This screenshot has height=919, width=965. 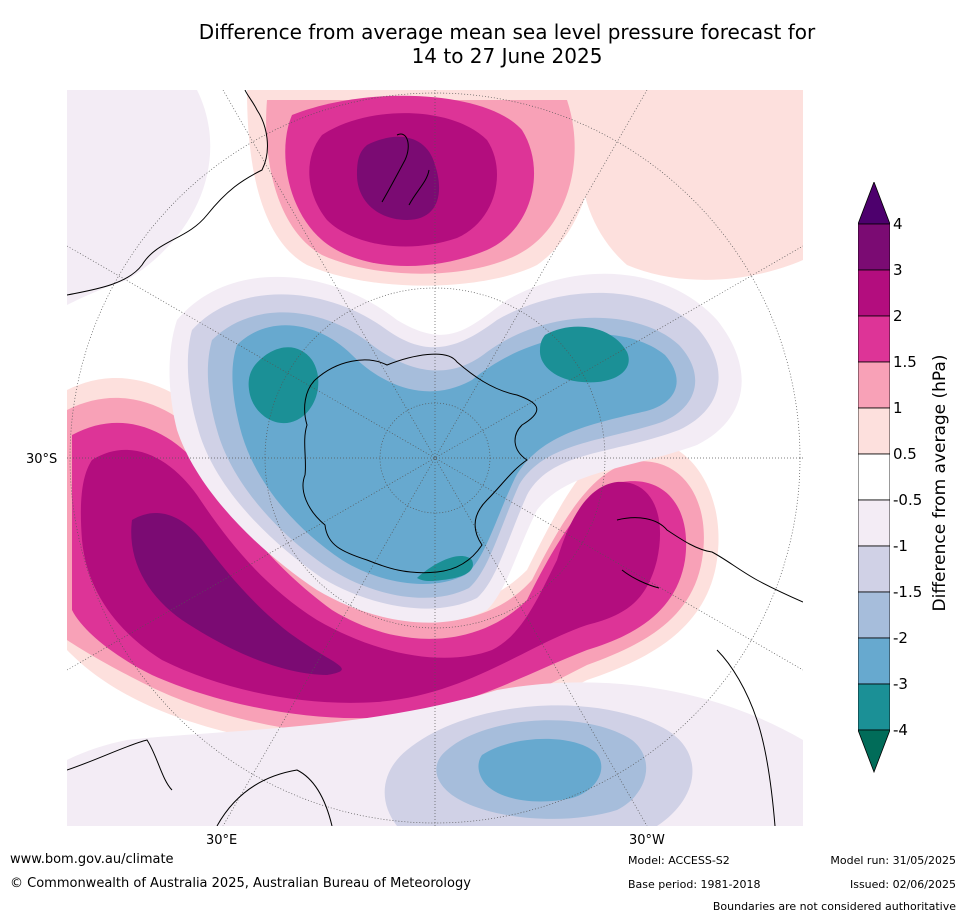 I want to click on lat-label-30s: 30°S, so click(x=42, y=459).